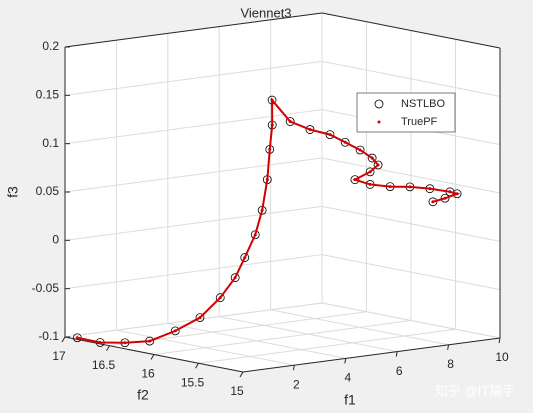  Describe the element at coordinates (423, 104) in the screenshot. I see `legend-label: NSTLBO` at that location.